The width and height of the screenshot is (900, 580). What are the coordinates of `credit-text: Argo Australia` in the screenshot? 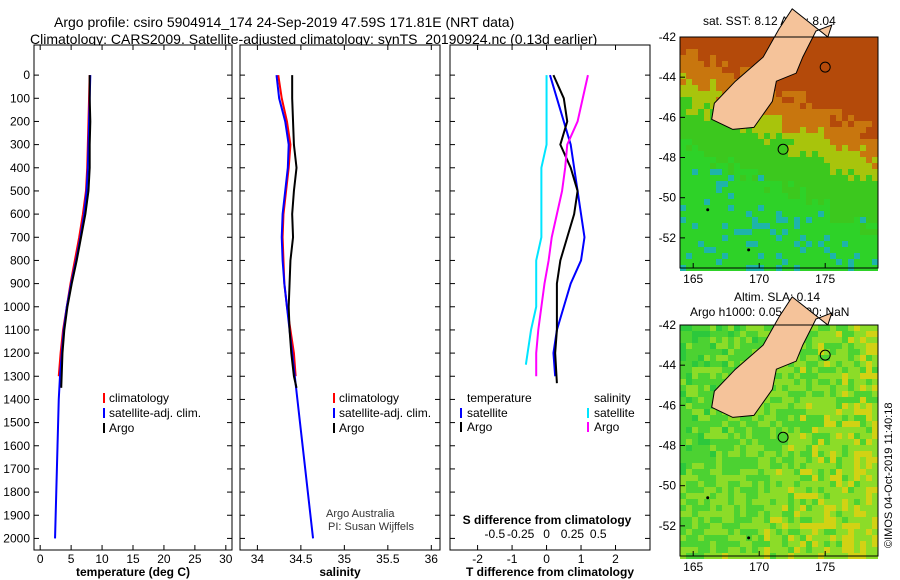 It's located at (360, 514).